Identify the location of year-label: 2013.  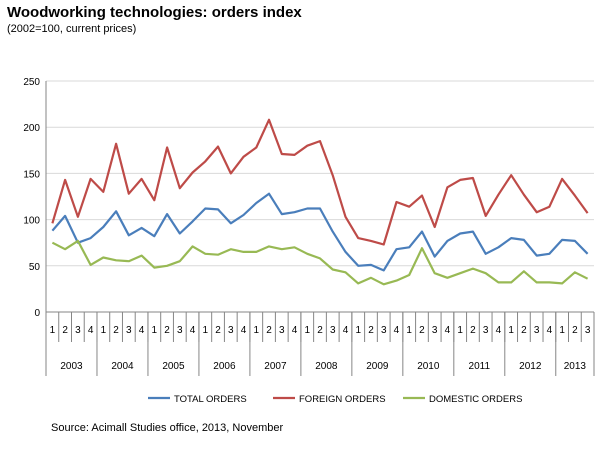
(575, 366).